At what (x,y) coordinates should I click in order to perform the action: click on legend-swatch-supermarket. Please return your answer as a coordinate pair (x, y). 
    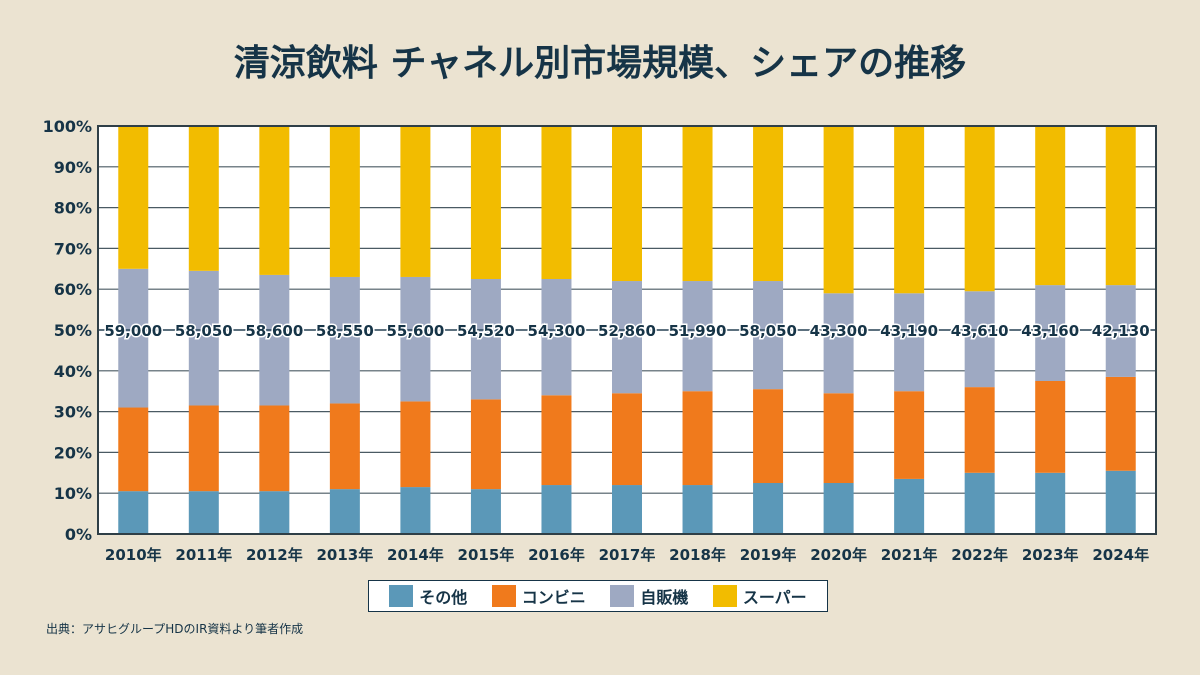
    Looking at the image, I should click on (724, 596).